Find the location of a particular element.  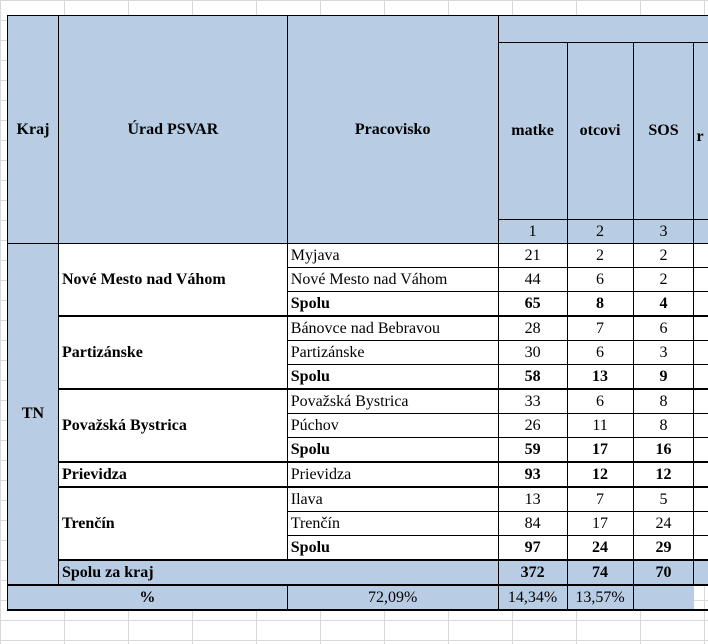

header-matke: matke is located at coordinates (532, 131).